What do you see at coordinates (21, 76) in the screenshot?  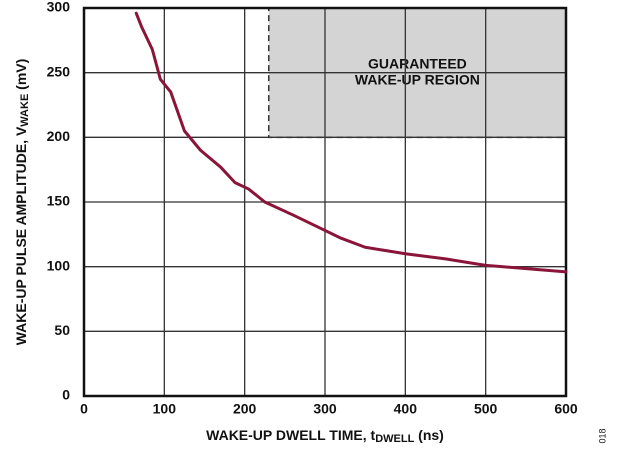 I see `y-label-unit: (mV)` at bounding box center [21, 76].